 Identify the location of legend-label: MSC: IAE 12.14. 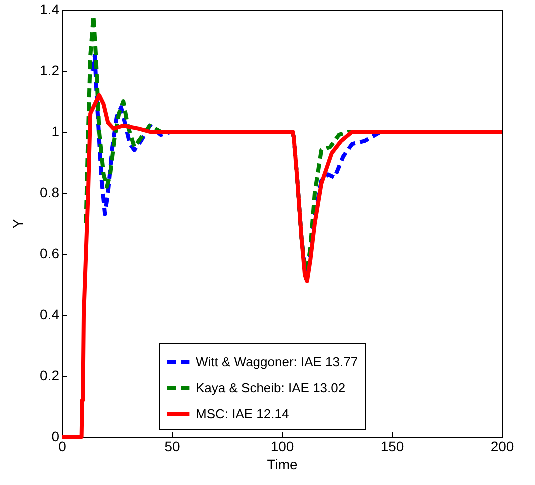
(243, 414).